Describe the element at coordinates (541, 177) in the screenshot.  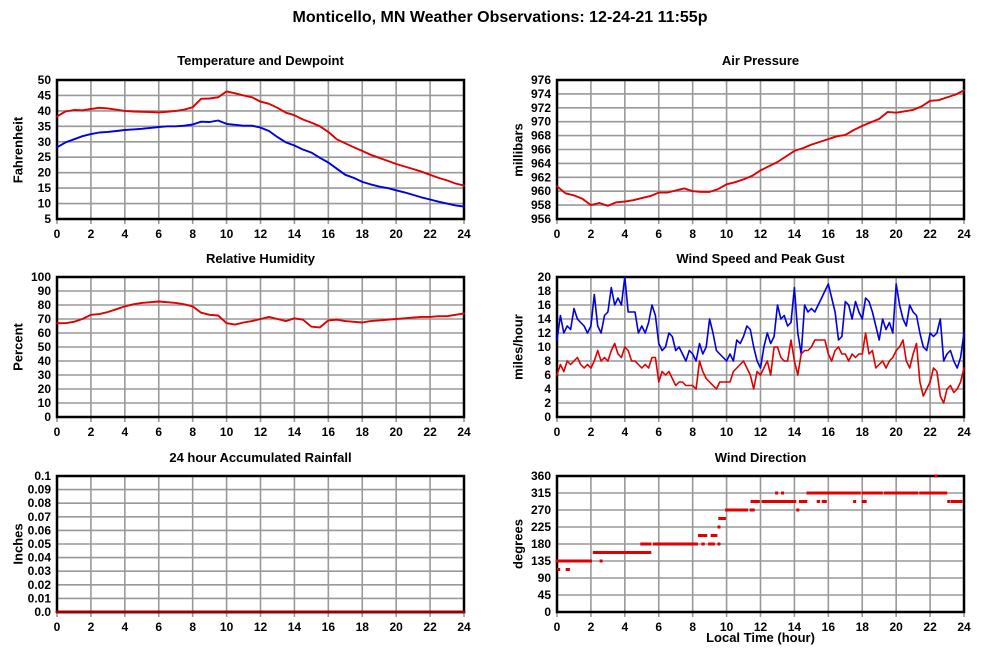
I see `svg-text: 962` at that location.